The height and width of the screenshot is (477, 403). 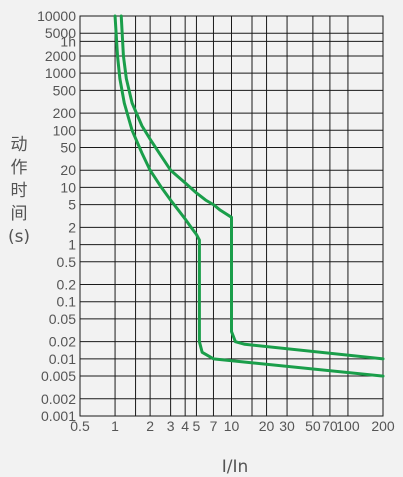 I want to click on y-tick-label: 0.2, so click(x=67, y=285).